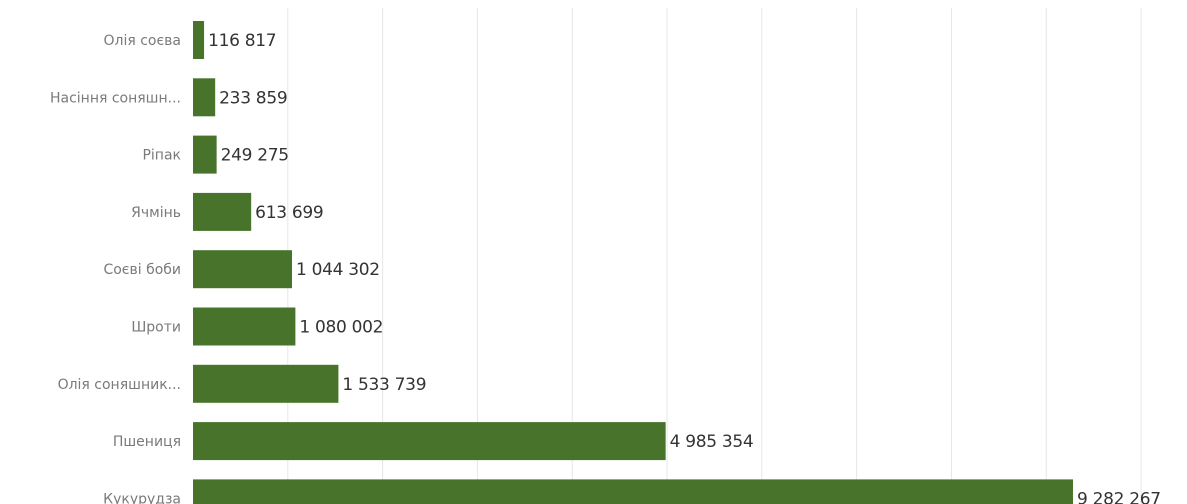 The image size is (1187, 504). I want to click on category-label: Пшениця, so click(147, 442).